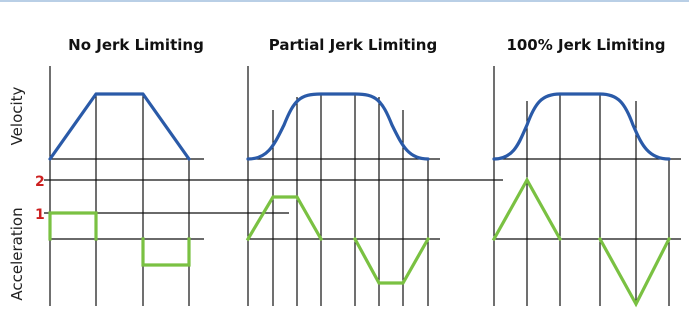  Describe the element at coordinates (284, 218) in the screenshot. I see `acceleration-trapezoid-positive` at that location.